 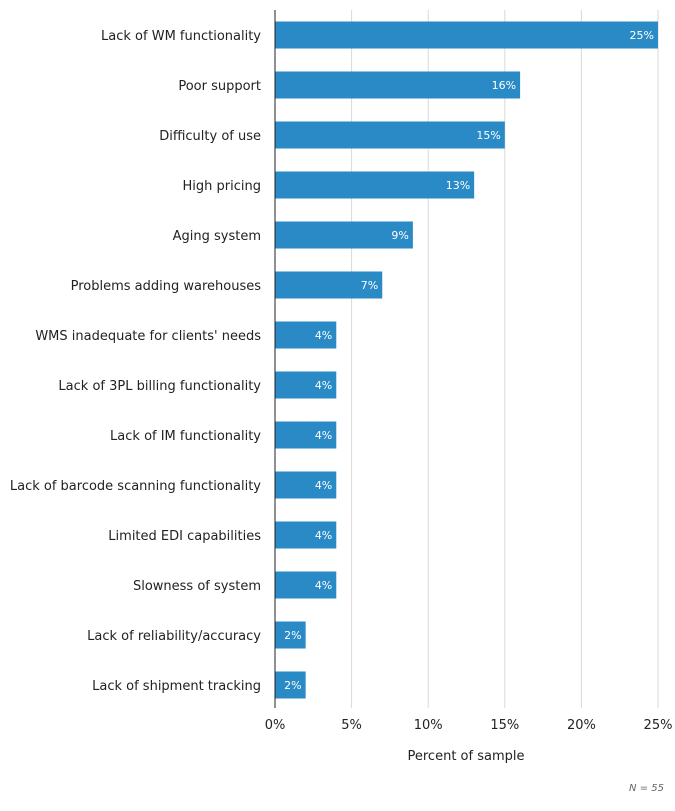 What do you see at coordinates (166, 286) in the screenshot?
I see `category-label: Problems adding warehouses` at bounding box center [166, 286].